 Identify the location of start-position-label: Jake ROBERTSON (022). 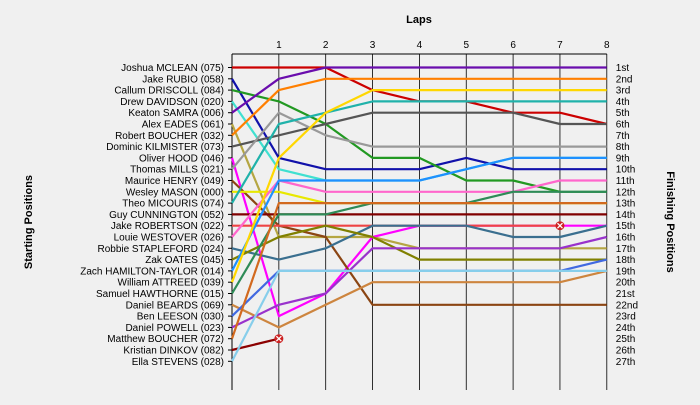
(167, 226).